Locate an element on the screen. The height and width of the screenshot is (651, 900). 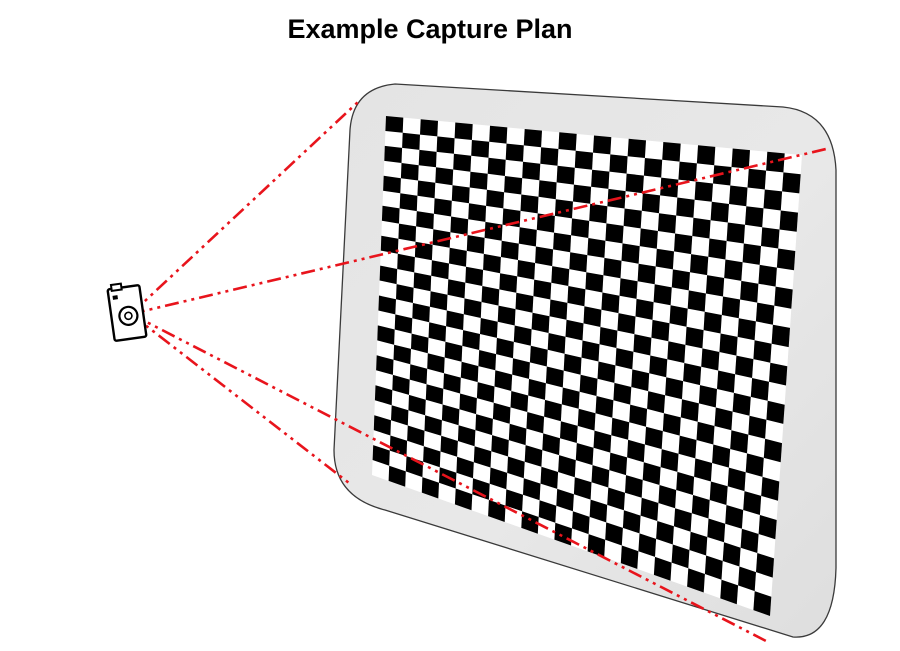
diagram-title: Example Capture Plan is located at coordinates (430, 29).